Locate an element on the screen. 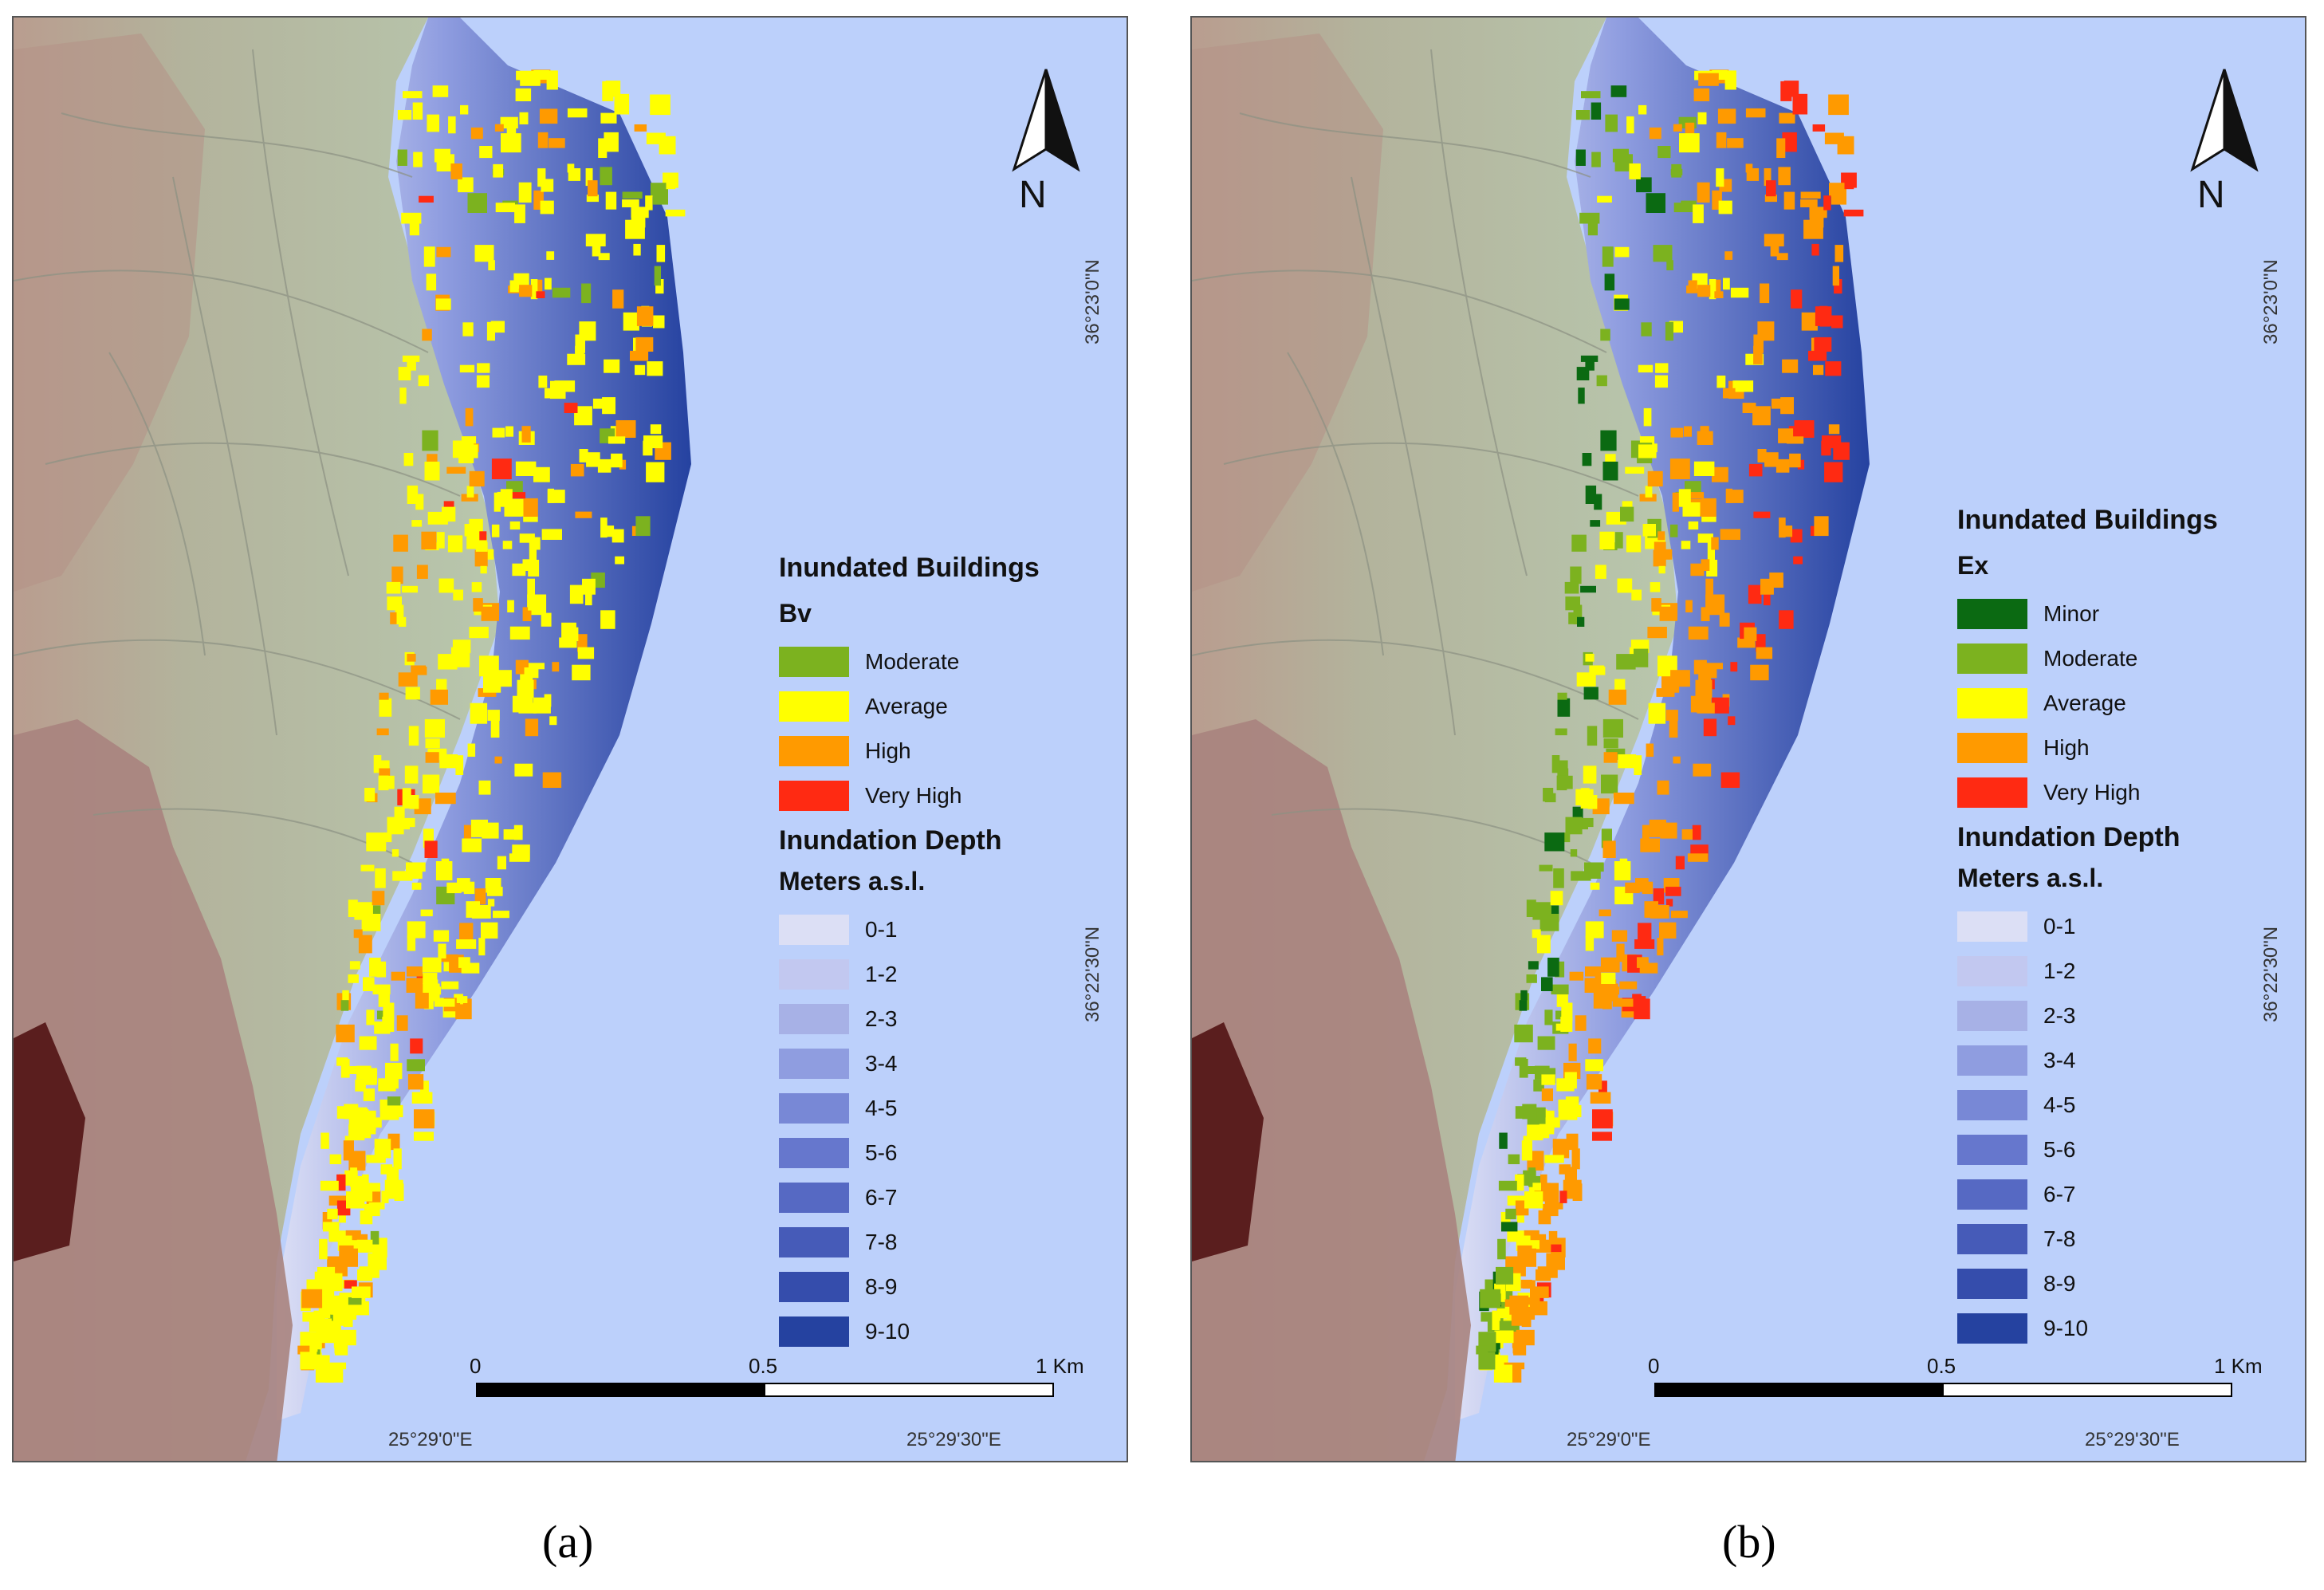 The height and width of the screenshot is (1590, 2324). depth-class-8: 8-9 is located at coordinates (2124, 1283).